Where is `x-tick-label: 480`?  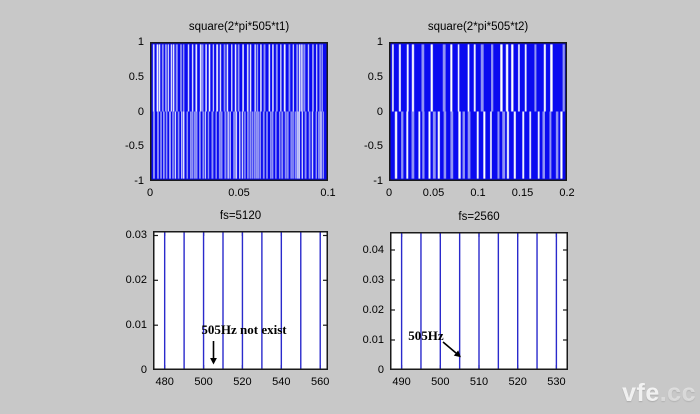
x-tick-label: 480 is located at coordinates (164, 382).